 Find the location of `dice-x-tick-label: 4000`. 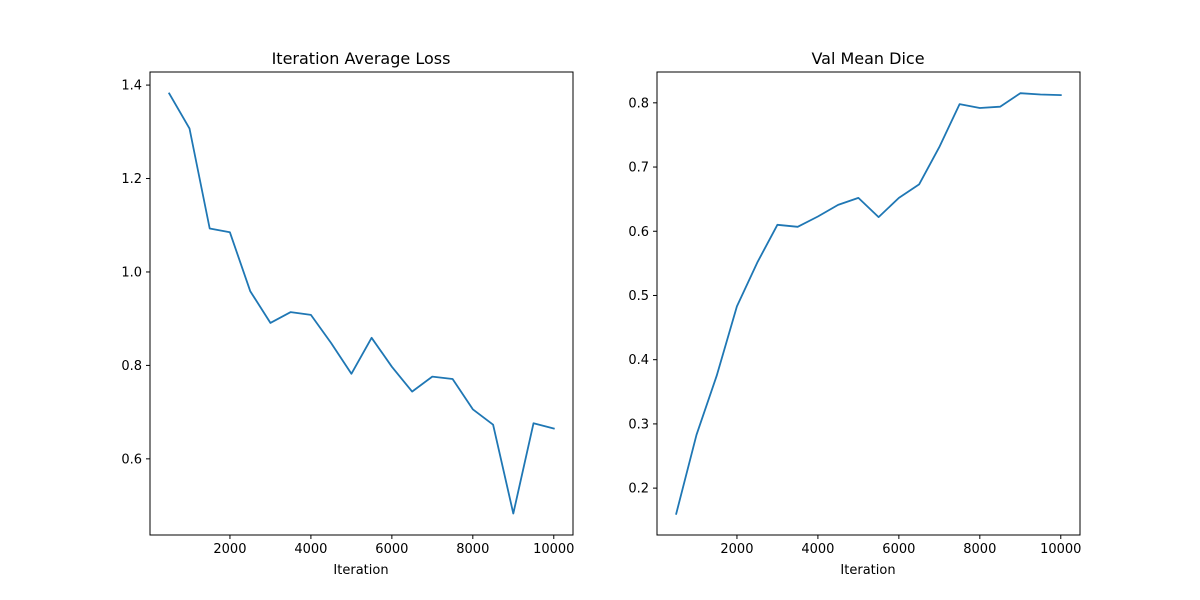

dice-x-tick-label: 4000 is located at coordinates (817, 549).